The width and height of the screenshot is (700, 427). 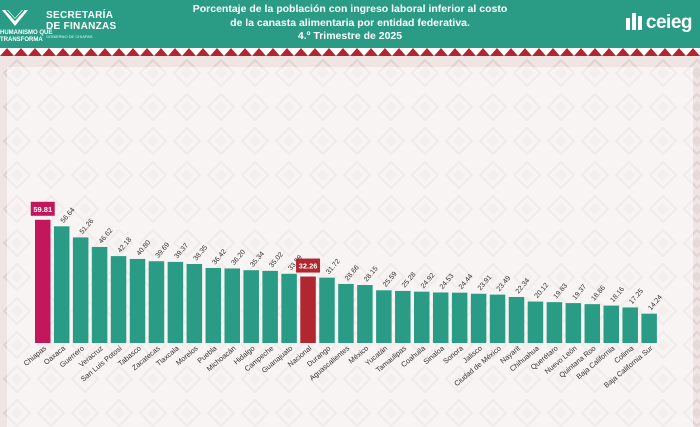 What do you see at coordinates (350, 36) in the screenshot?
I see `title-line-3: 4.º Trimestre de 2025` at bounding box center [350, 36].